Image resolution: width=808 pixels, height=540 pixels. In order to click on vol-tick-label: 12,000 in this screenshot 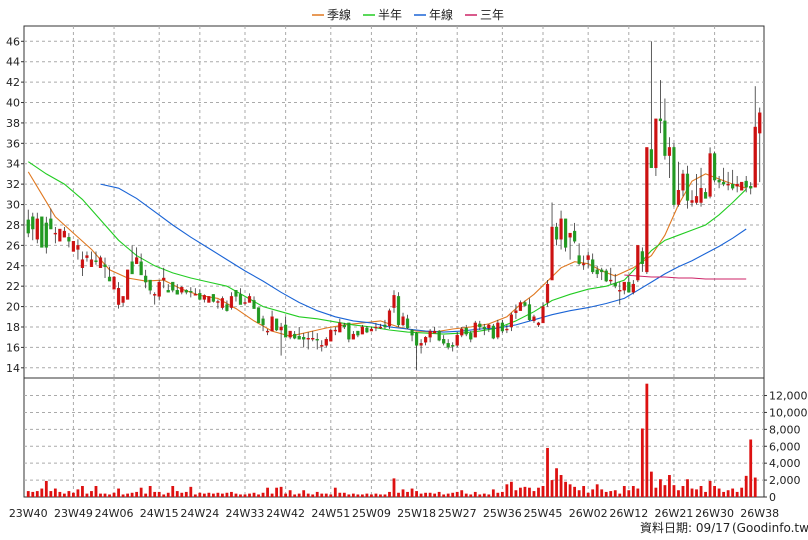, I will do `click(788, 396)`.